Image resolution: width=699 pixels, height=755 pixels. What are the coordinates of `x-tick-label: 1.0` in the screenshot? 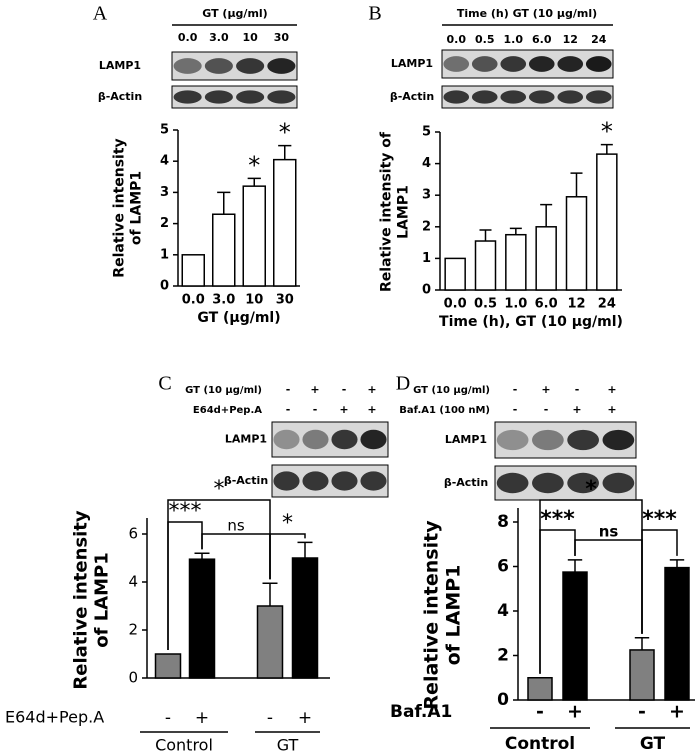 It's located at (515, 304).